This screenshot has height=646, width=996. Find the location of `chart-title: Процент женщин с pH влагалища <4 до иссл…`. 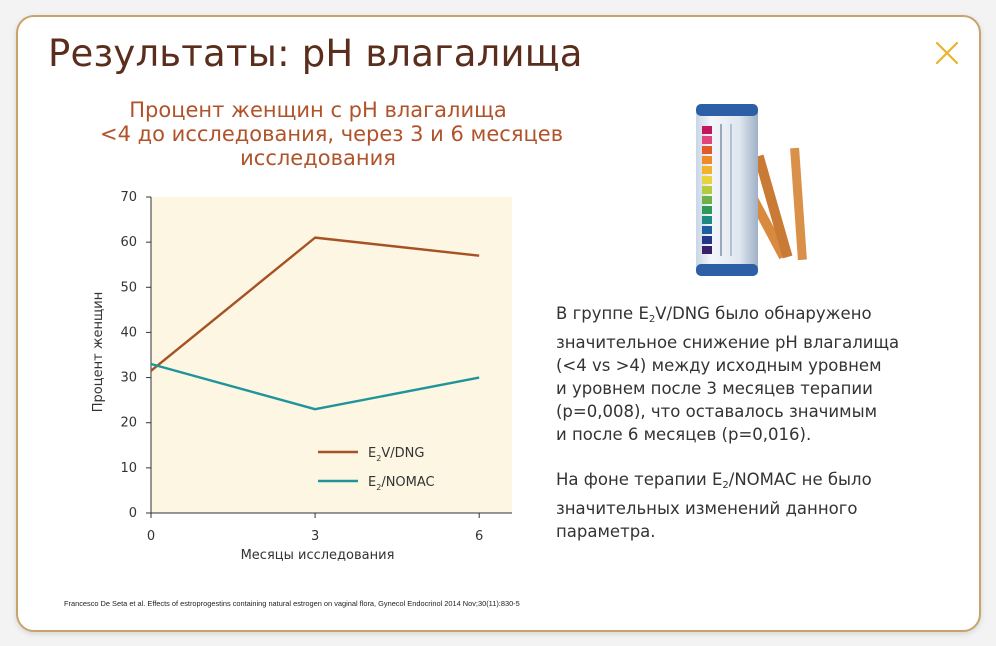

chart-title: Процент женщин с pH влагалища <4 до иссл… is located at coordinates (332, 134).